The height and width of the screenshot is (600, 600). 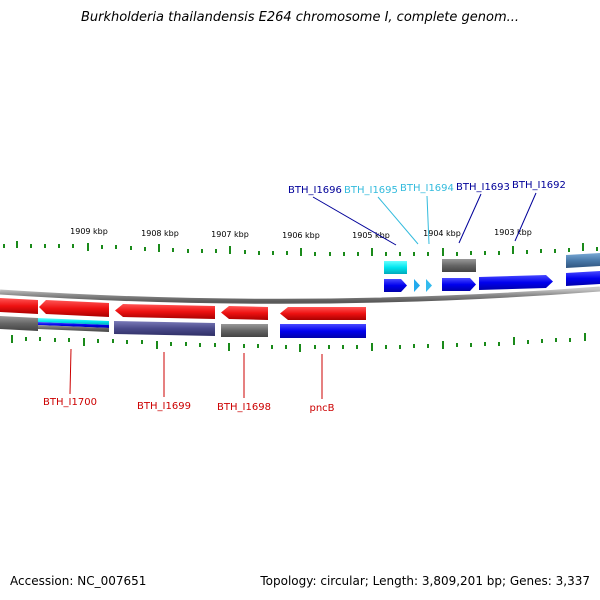 What do you see at coordinates (300, 295) in the screenshot?
I see `chromosome-backbone` at bounding box center [300, 295].